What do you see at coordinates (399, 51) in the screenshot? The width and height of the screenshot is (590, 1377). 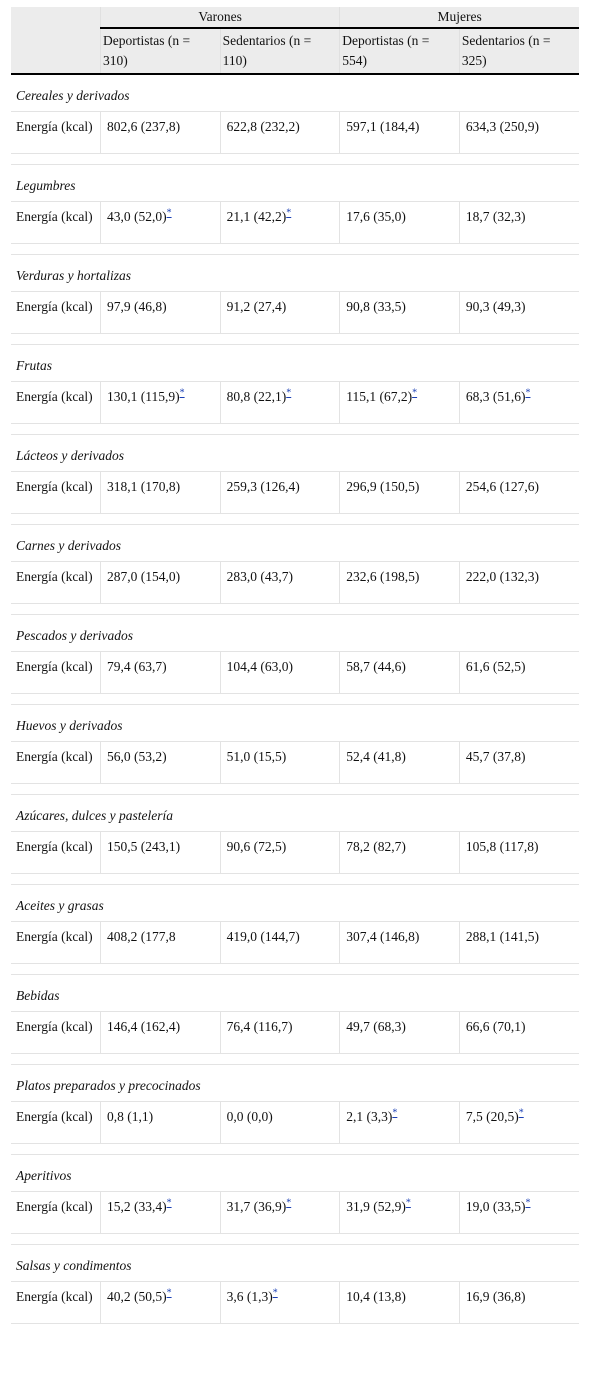 I see `column-header-women-athletes: Deportistas (n = 554)` at bounding box center [399, 51].